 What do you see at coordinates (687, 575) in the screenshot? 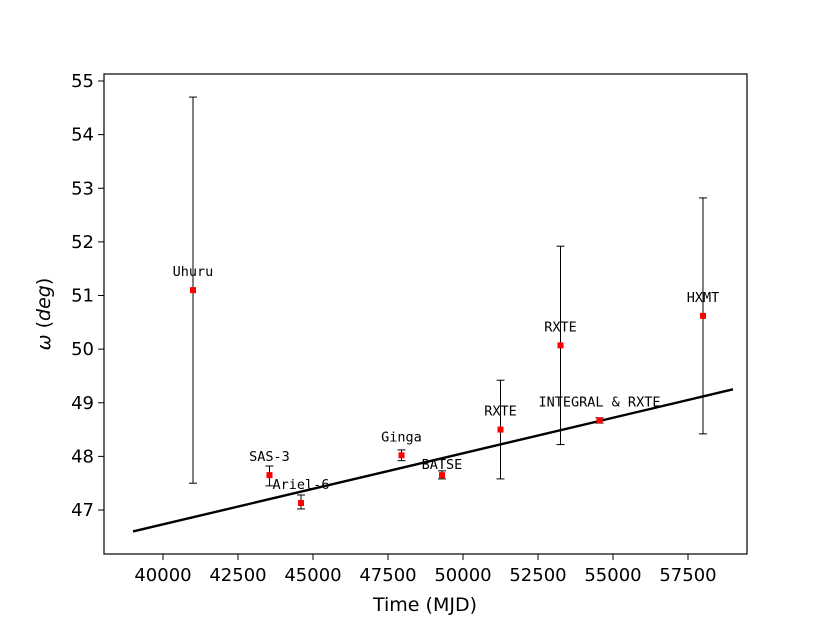
I see `x-tick-label: 57500` at bounding box center [687, 575].